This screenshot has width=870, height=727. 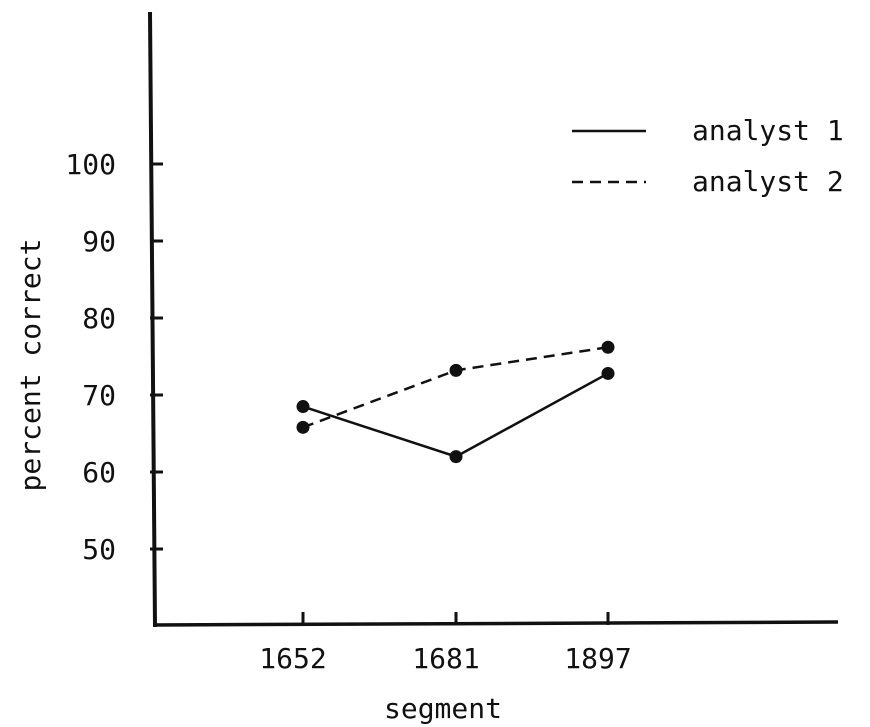 I want to click on x-ticks: 1652 1681 1897, so click(x=445, y=643).